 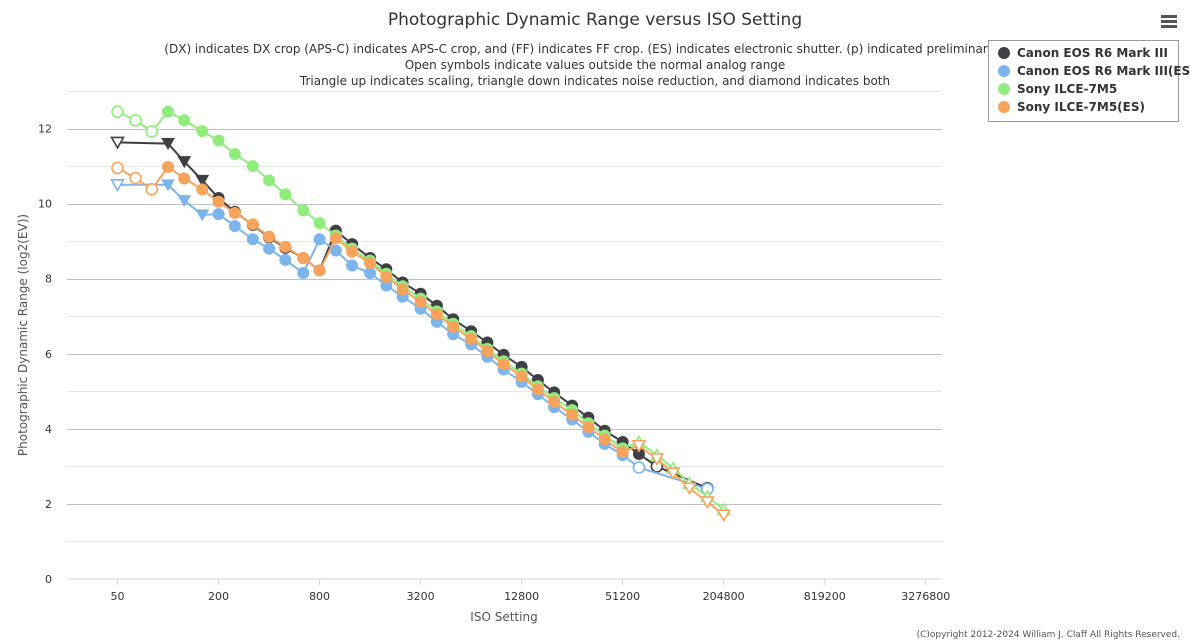 What do you see at coordinates (1081, 107) in the screenshot?
I see `legend-label: Sony ILCE-7M5(ES)` at bounding box center [1081, 107].